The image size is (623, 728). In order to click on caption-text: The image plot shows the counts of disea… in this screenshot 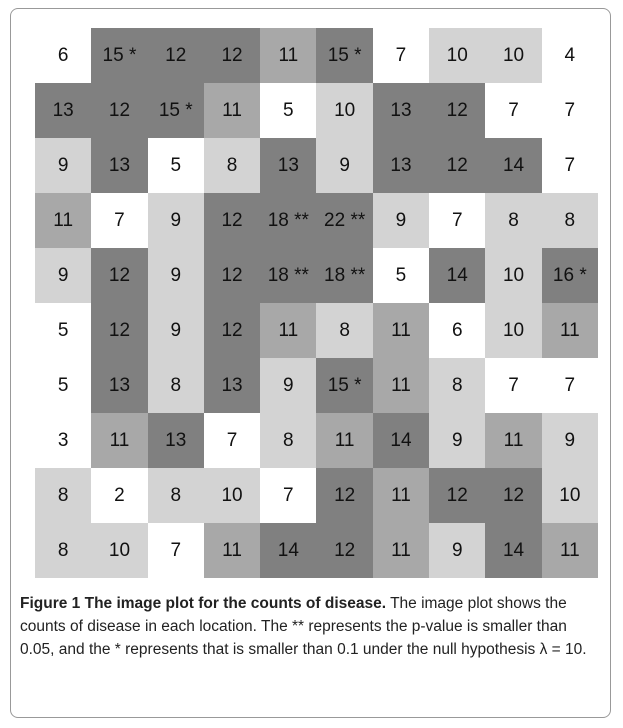, I will do `click(303, 626)`.